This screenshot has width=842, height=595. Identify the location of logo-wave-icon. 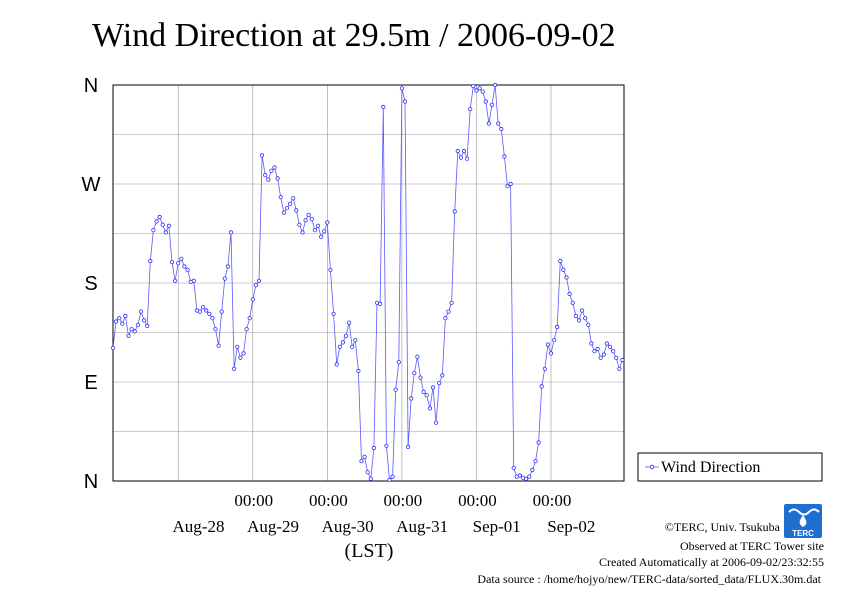
(804, 512).